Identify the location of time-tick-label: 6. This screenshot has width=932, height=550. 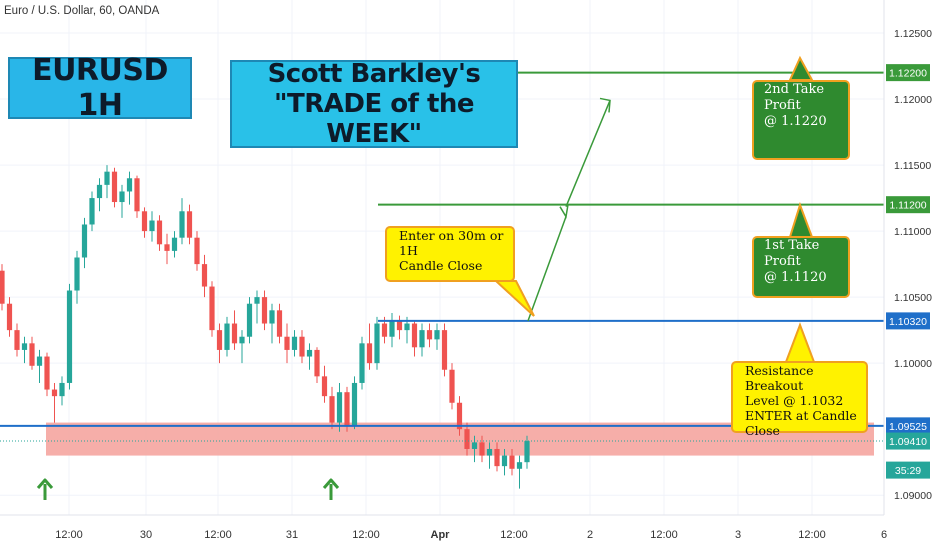
(884, 535).